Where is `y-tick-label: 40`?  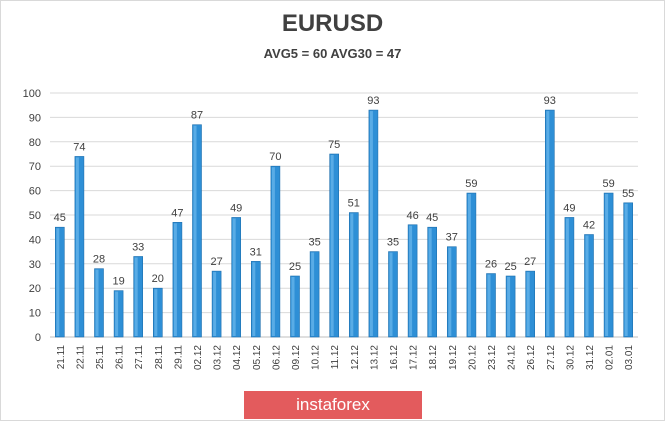
y-tick-label: 40 is located at coordinates (35, 240).